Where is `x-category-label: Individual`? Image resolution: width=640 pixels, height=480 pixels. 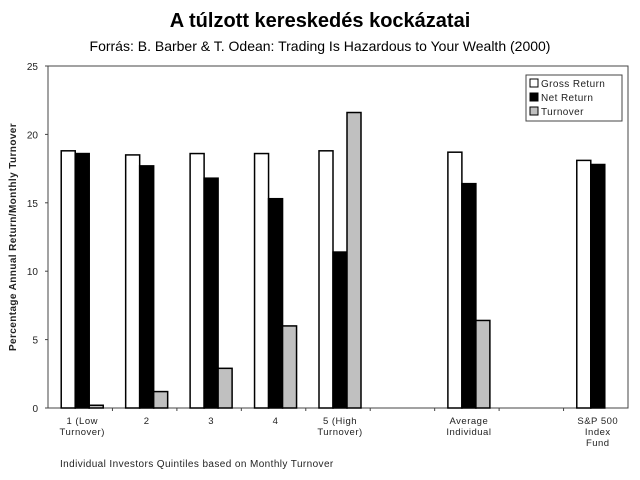 x-category-label: Individual is located at coordinates (468, 432).